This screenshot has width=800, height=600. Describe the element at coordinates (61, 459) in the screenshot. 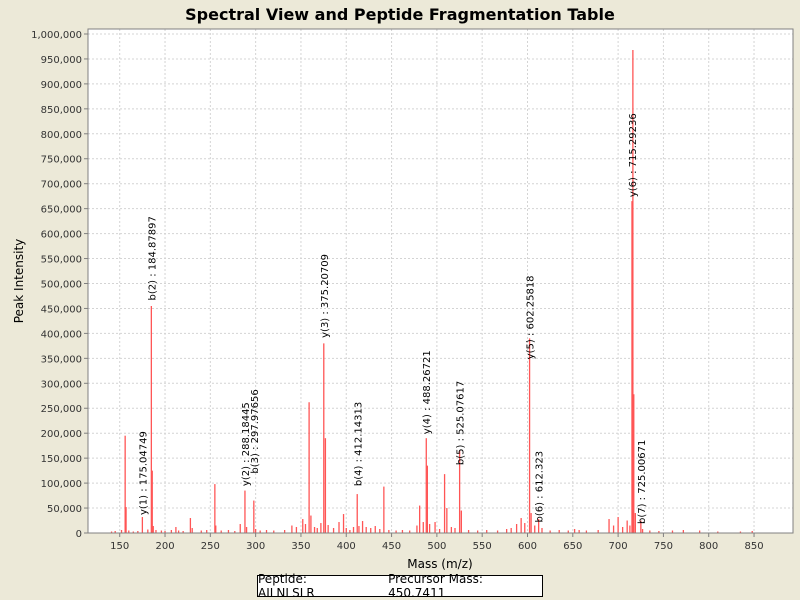

I see `y-tick-label: 150,000` at that location.